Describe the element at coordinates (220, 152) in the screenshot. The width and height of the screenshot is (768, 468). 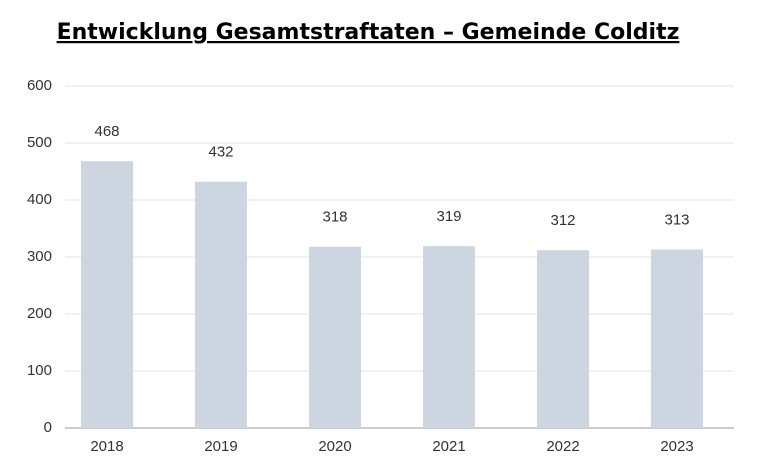
I see `data-label: 432` at that location.